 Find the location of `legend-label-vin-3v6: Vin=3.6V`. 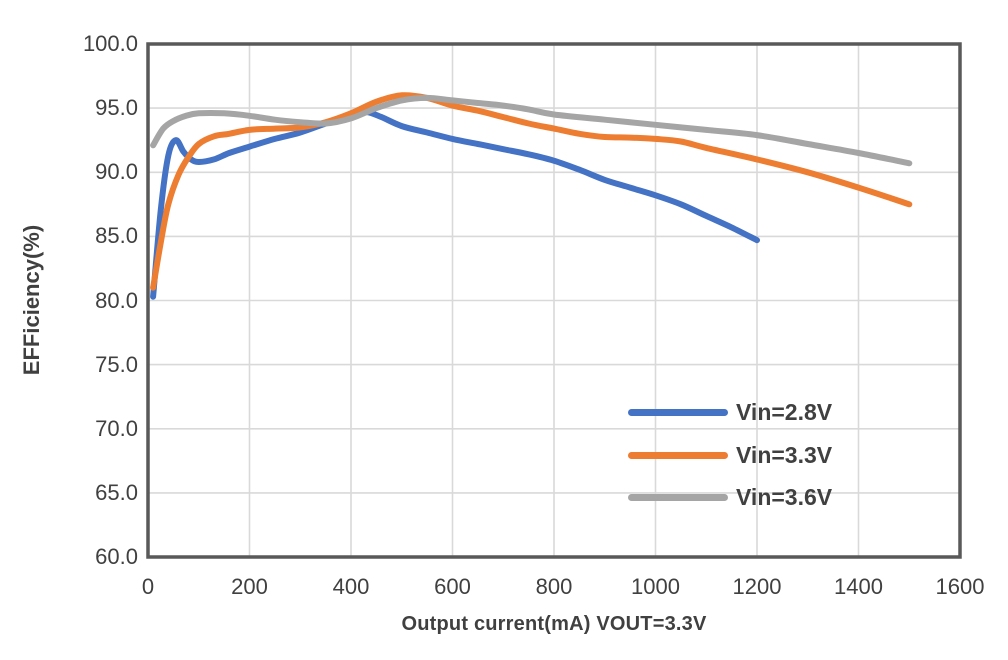

legend-label-vin-3v6: Vin=3.6V is located at coordinates (784, 496).